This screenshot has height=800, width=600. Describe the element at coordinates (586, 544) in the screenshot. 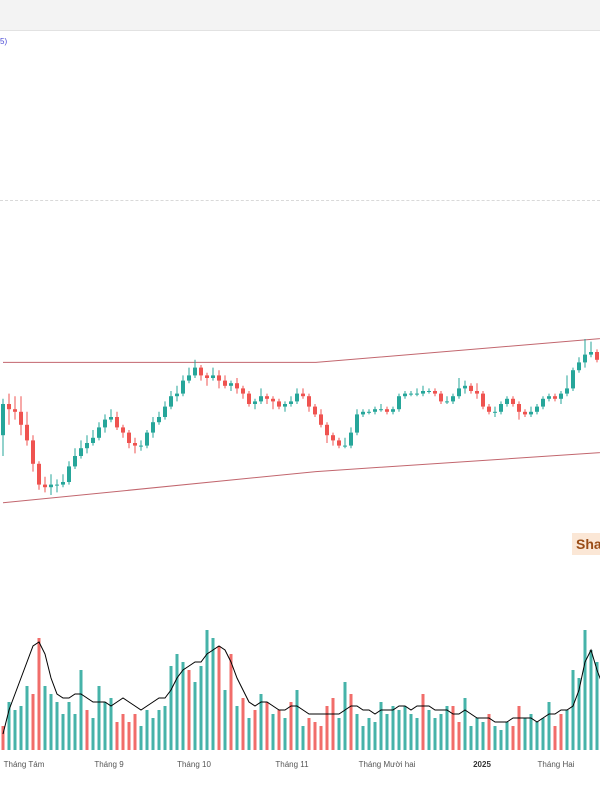

I see `channel-badge: Sha` at that location.